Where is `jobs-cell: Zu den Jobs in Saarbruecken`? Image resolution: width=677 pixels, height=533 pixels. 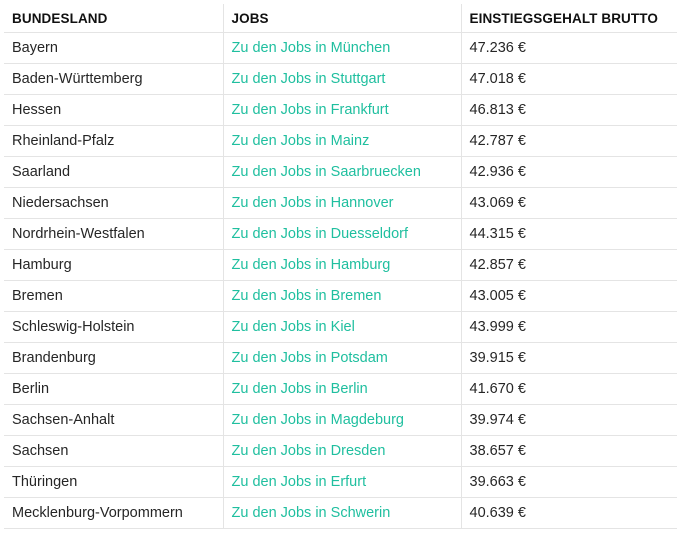
jobs-cell: Zu den Jobs in Saarbruecken is located at coordinates (341, 172).